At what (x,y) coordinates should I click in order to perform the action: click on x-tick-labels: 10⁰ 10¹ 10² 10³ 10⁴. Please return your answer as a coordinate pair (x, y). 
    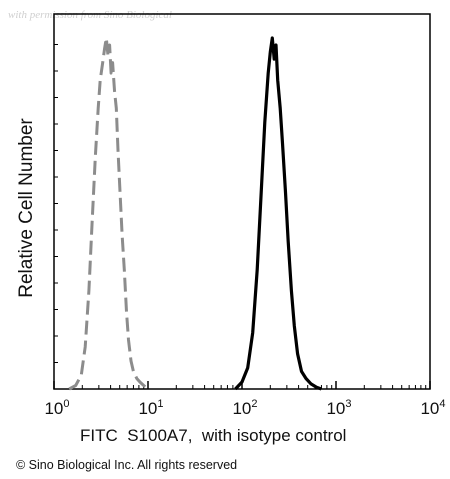
    Looking at the image, I should click on (244, 408).